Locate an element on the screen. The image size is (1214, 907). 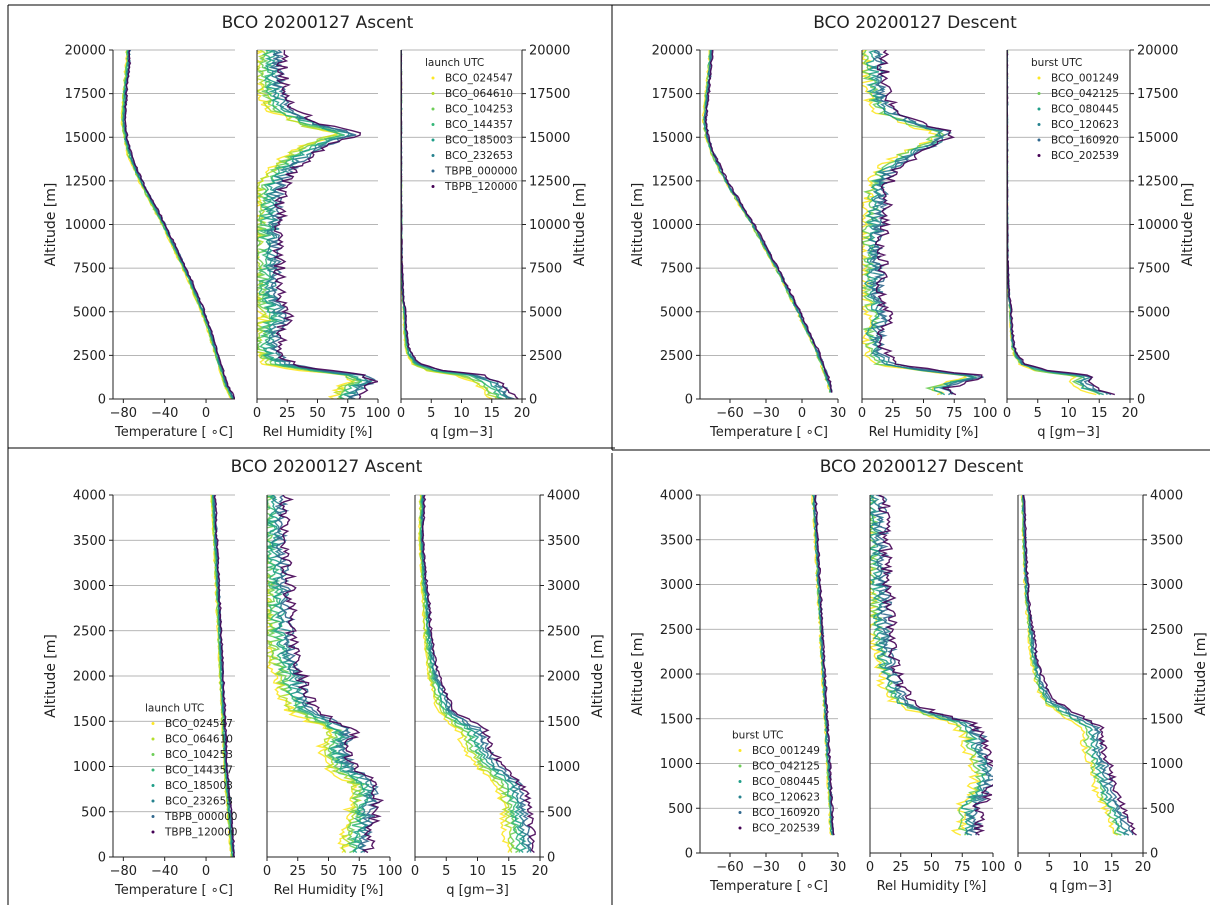
x-axis-label: Rel Humidity [%] is located at coordinates (329, 890).